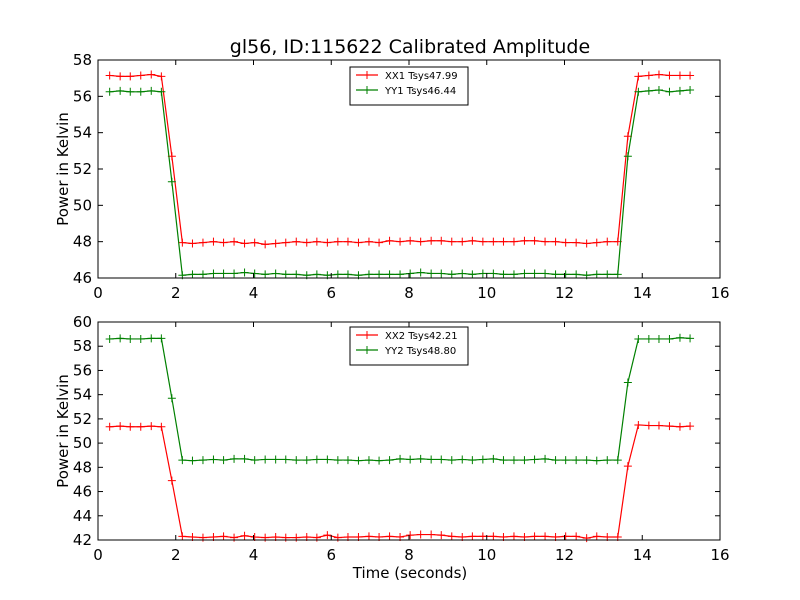 Image resolution: width=800 pixels, height=600 pixels. What do you see at coordinates (564, 293) in the screenshot?
I see `x-tick-label: 12` at bounding box center [564, 293].